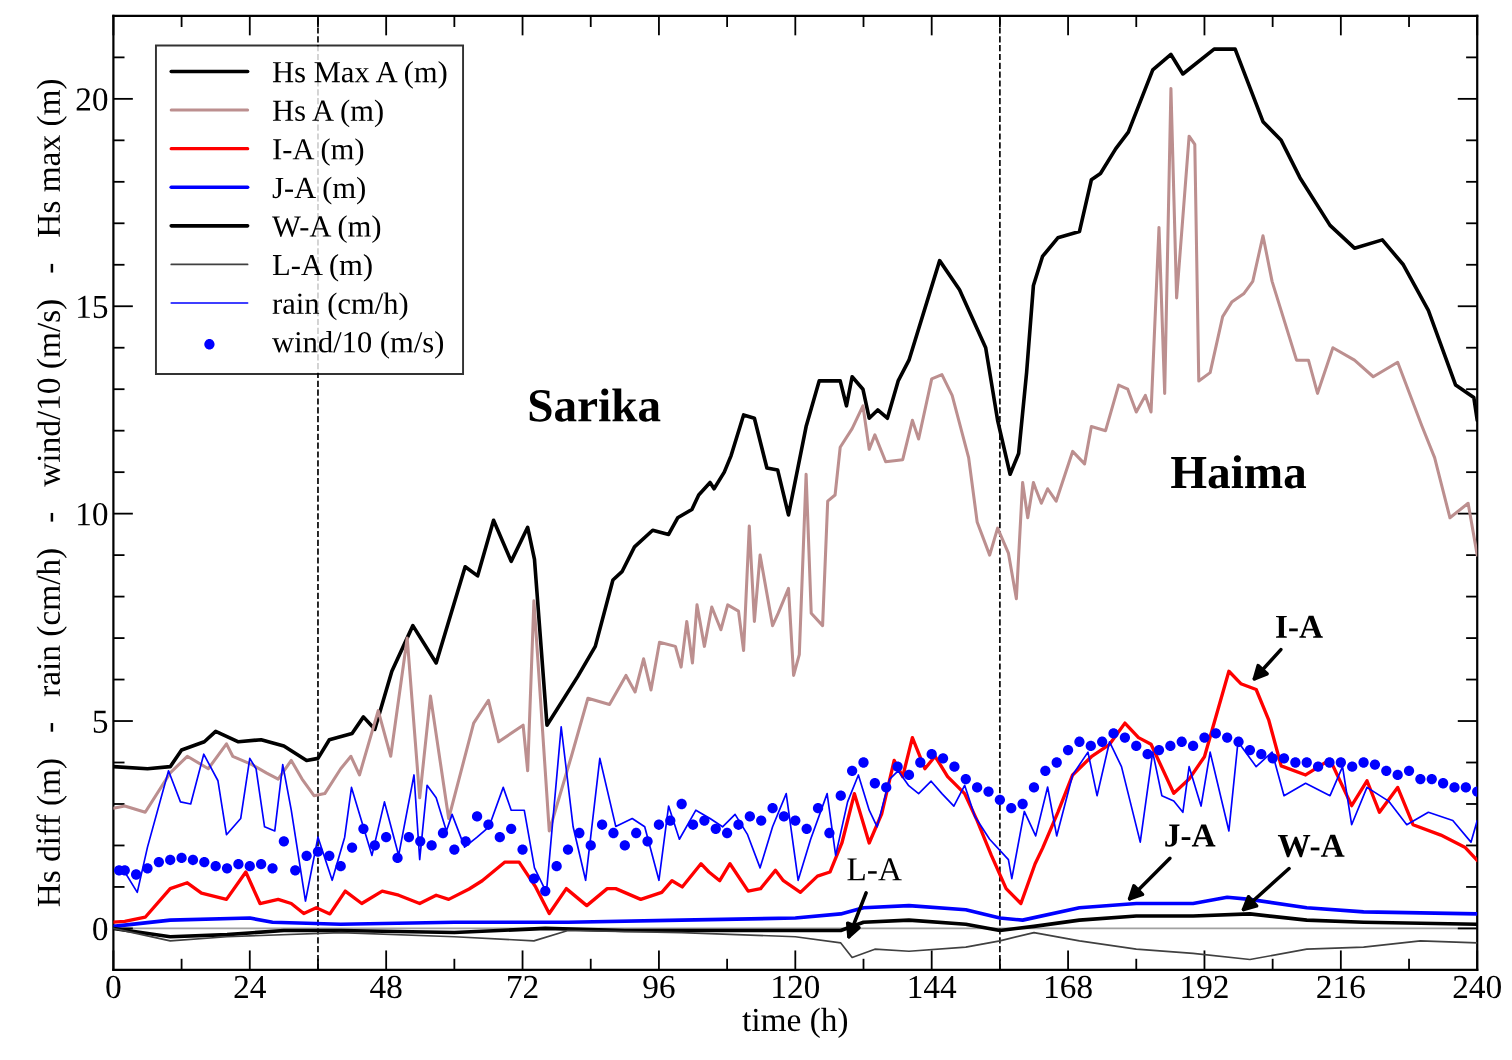  I want to click on x-tick-label: 48, so click(386, 987).